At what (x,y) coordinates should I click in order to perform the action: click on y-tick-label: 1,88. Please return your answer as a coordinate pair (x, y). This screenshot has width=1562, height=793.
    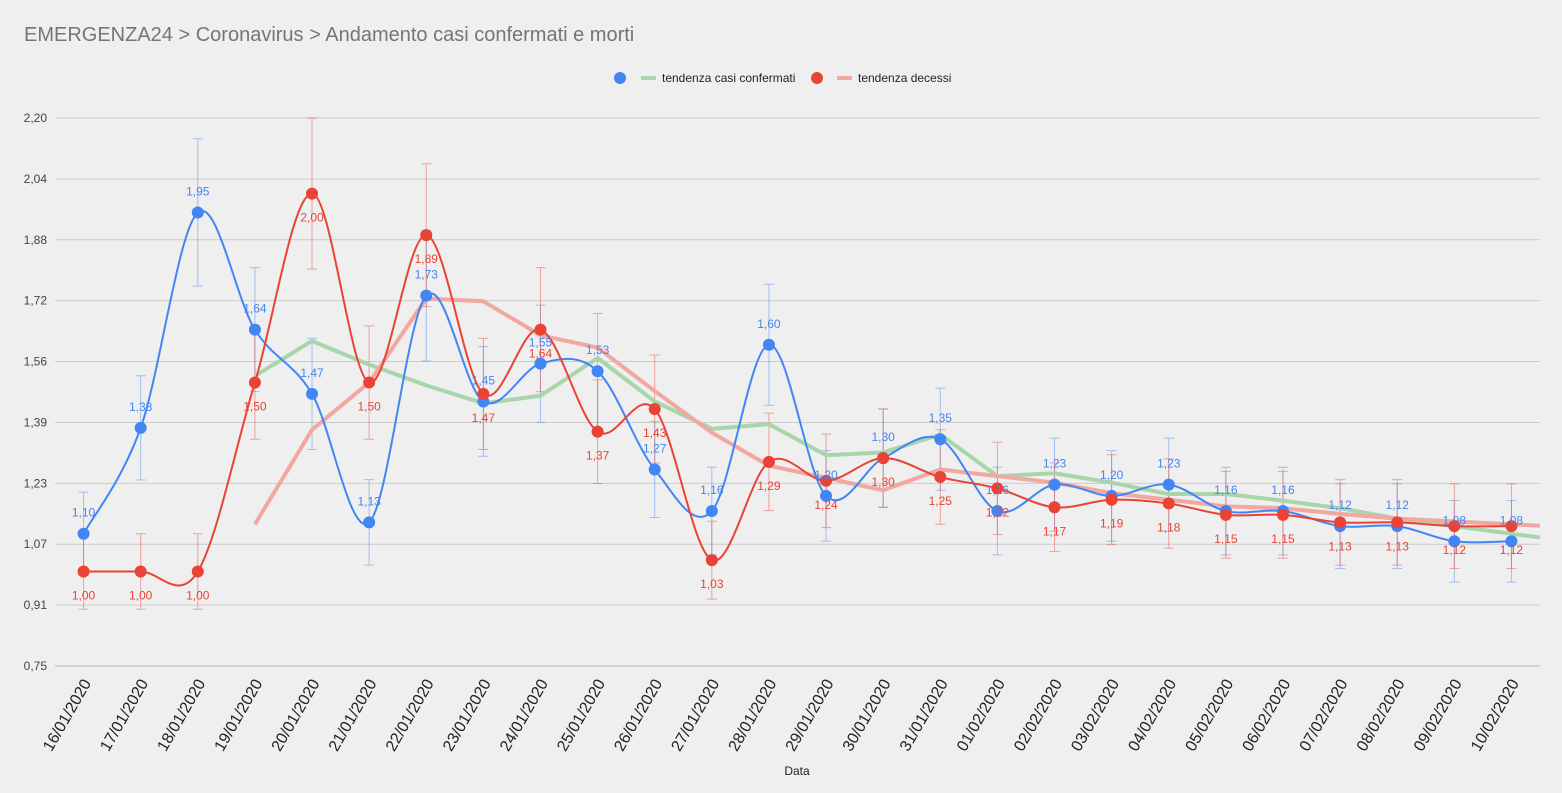
    Looking at the image, I should click on (36, 240).